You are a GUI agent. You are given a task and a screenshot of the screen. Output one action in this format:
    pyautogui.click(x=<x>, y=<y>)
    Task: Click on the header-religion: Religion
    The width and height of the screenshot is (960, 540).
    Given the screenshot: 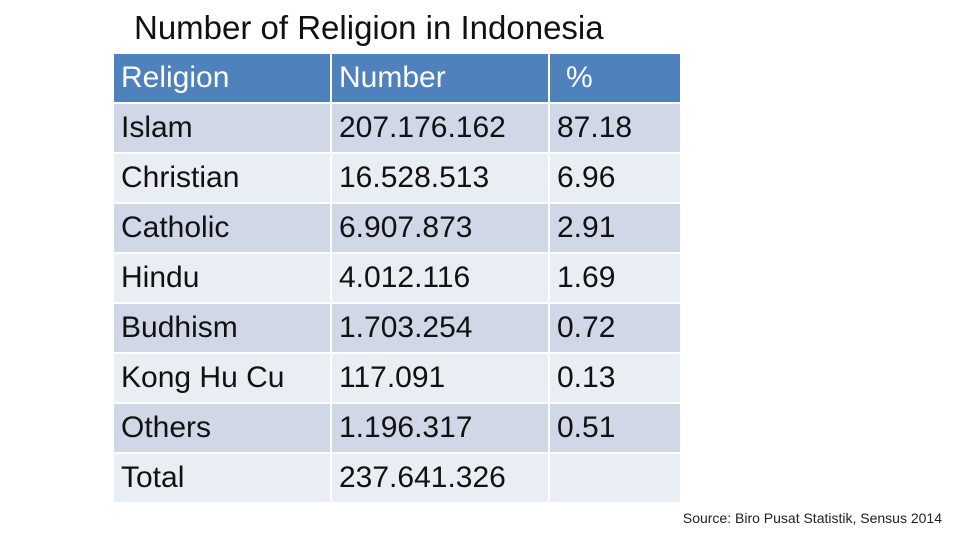 What is the action you would take?
    pyautogui.click(x=222, y=78)
    